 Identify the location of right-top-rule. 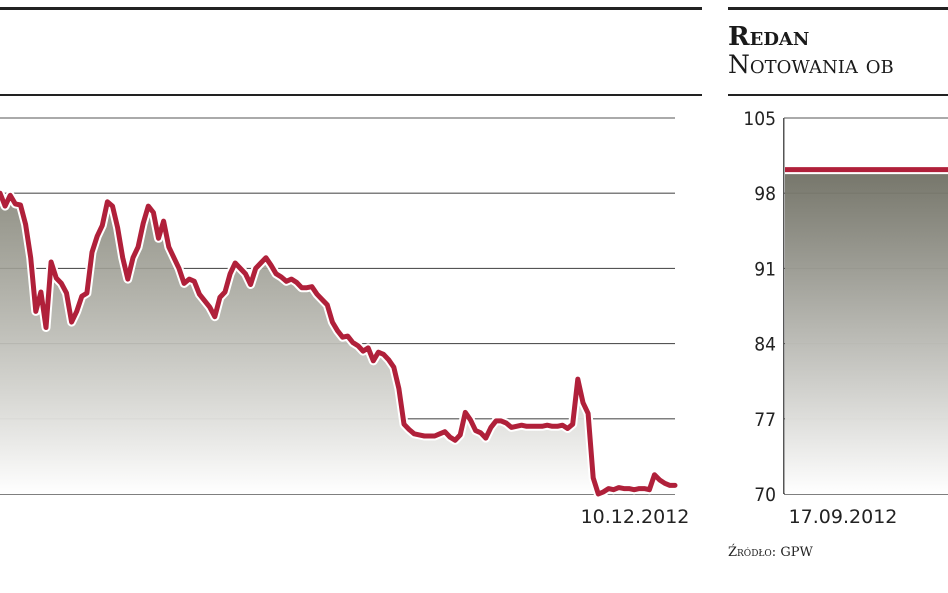
(838, 8).